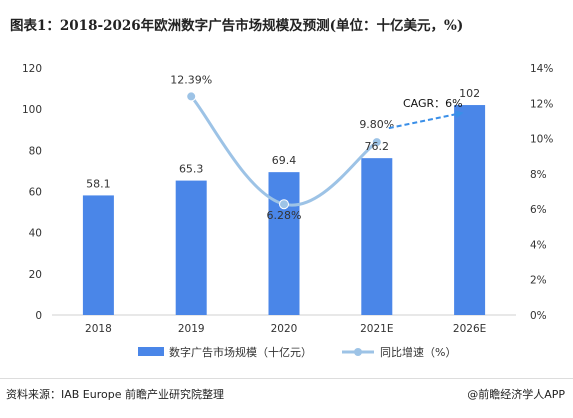 The image size is (573, 418). Describe the element at coordinates (538, 316) in the screenshot. I see `right-y-tick-label: 0%` at that location.